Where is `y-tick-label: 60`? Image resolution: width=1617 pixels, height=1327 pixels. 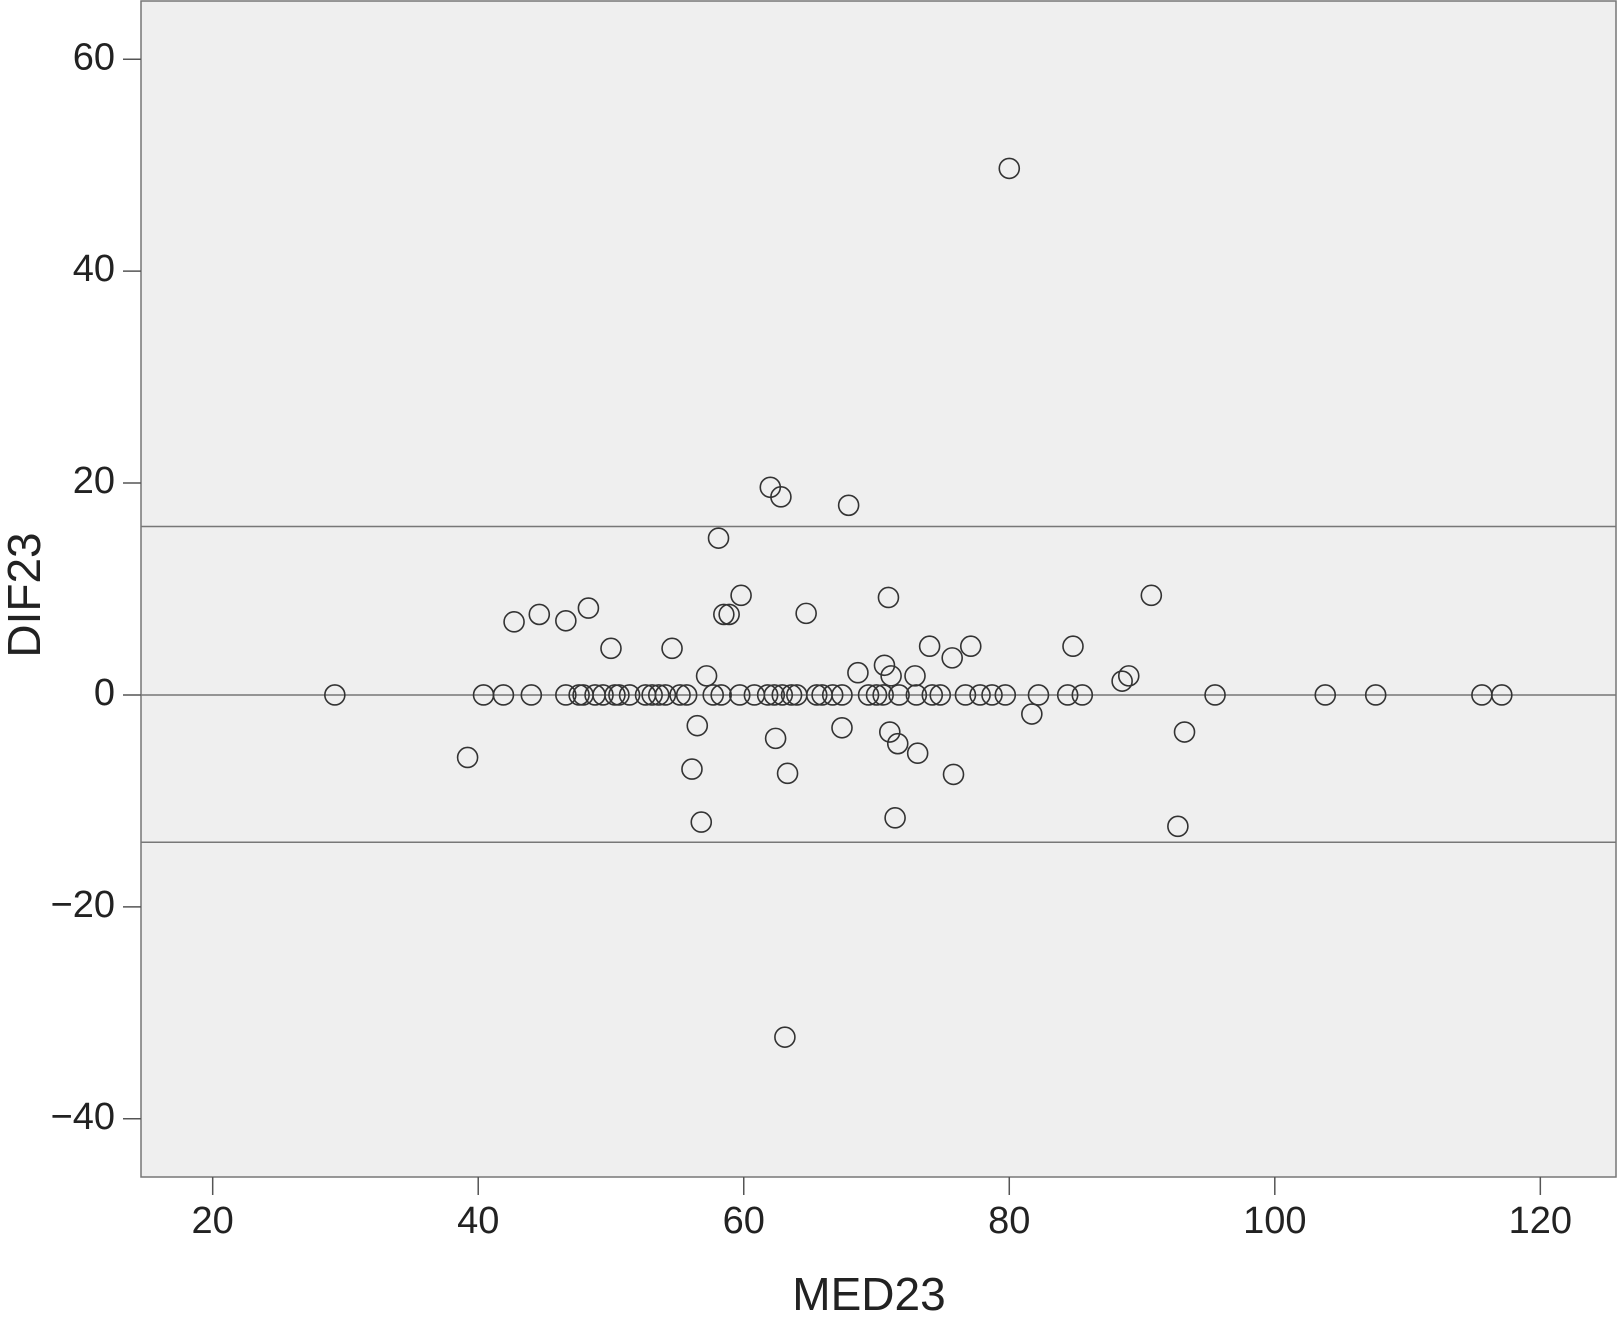
y-tick-label: 60 is located at coordinates (94, 57).